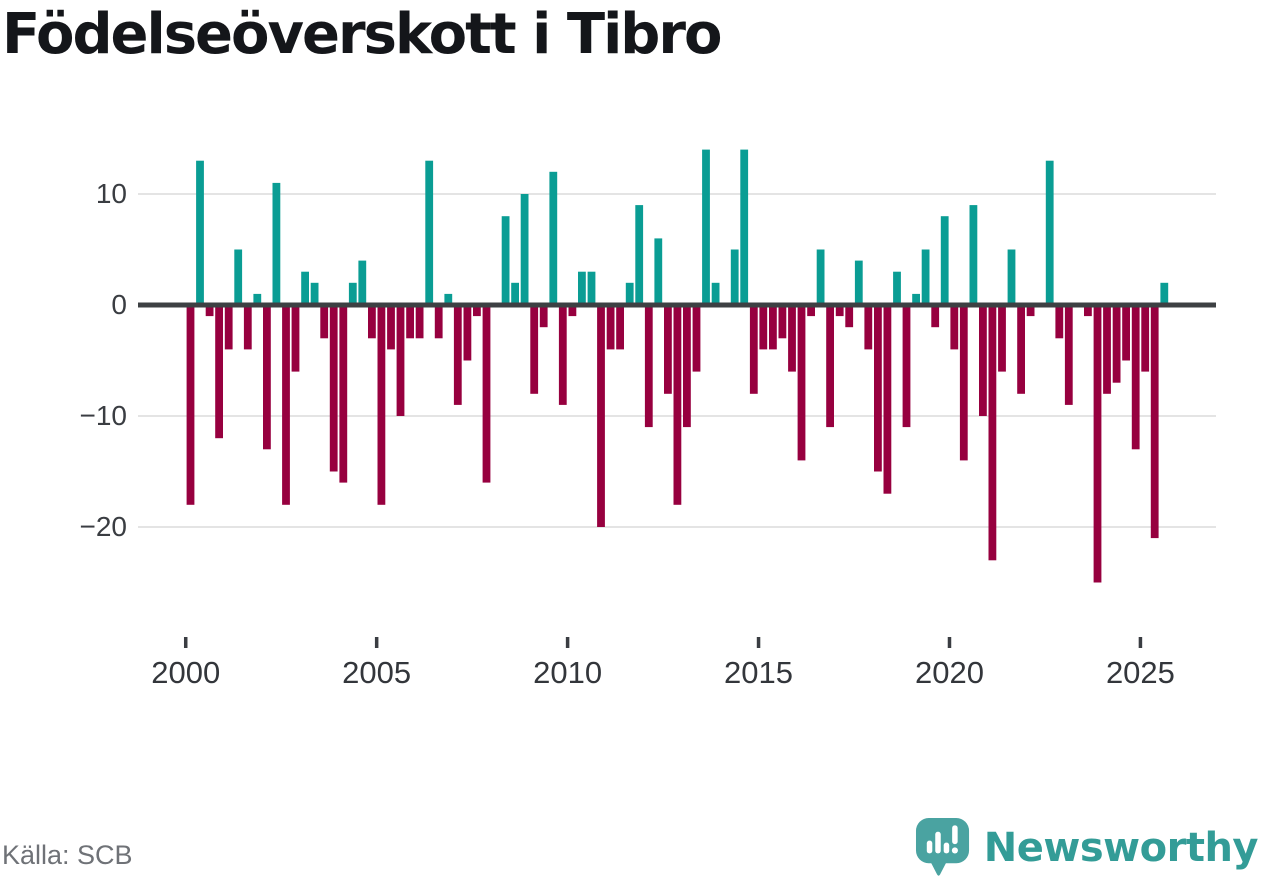  What do you see at coordinates (949, 672) in the screenshot?
I see `x-tick-label-2020: 2020` at bounding box center [949, 672].